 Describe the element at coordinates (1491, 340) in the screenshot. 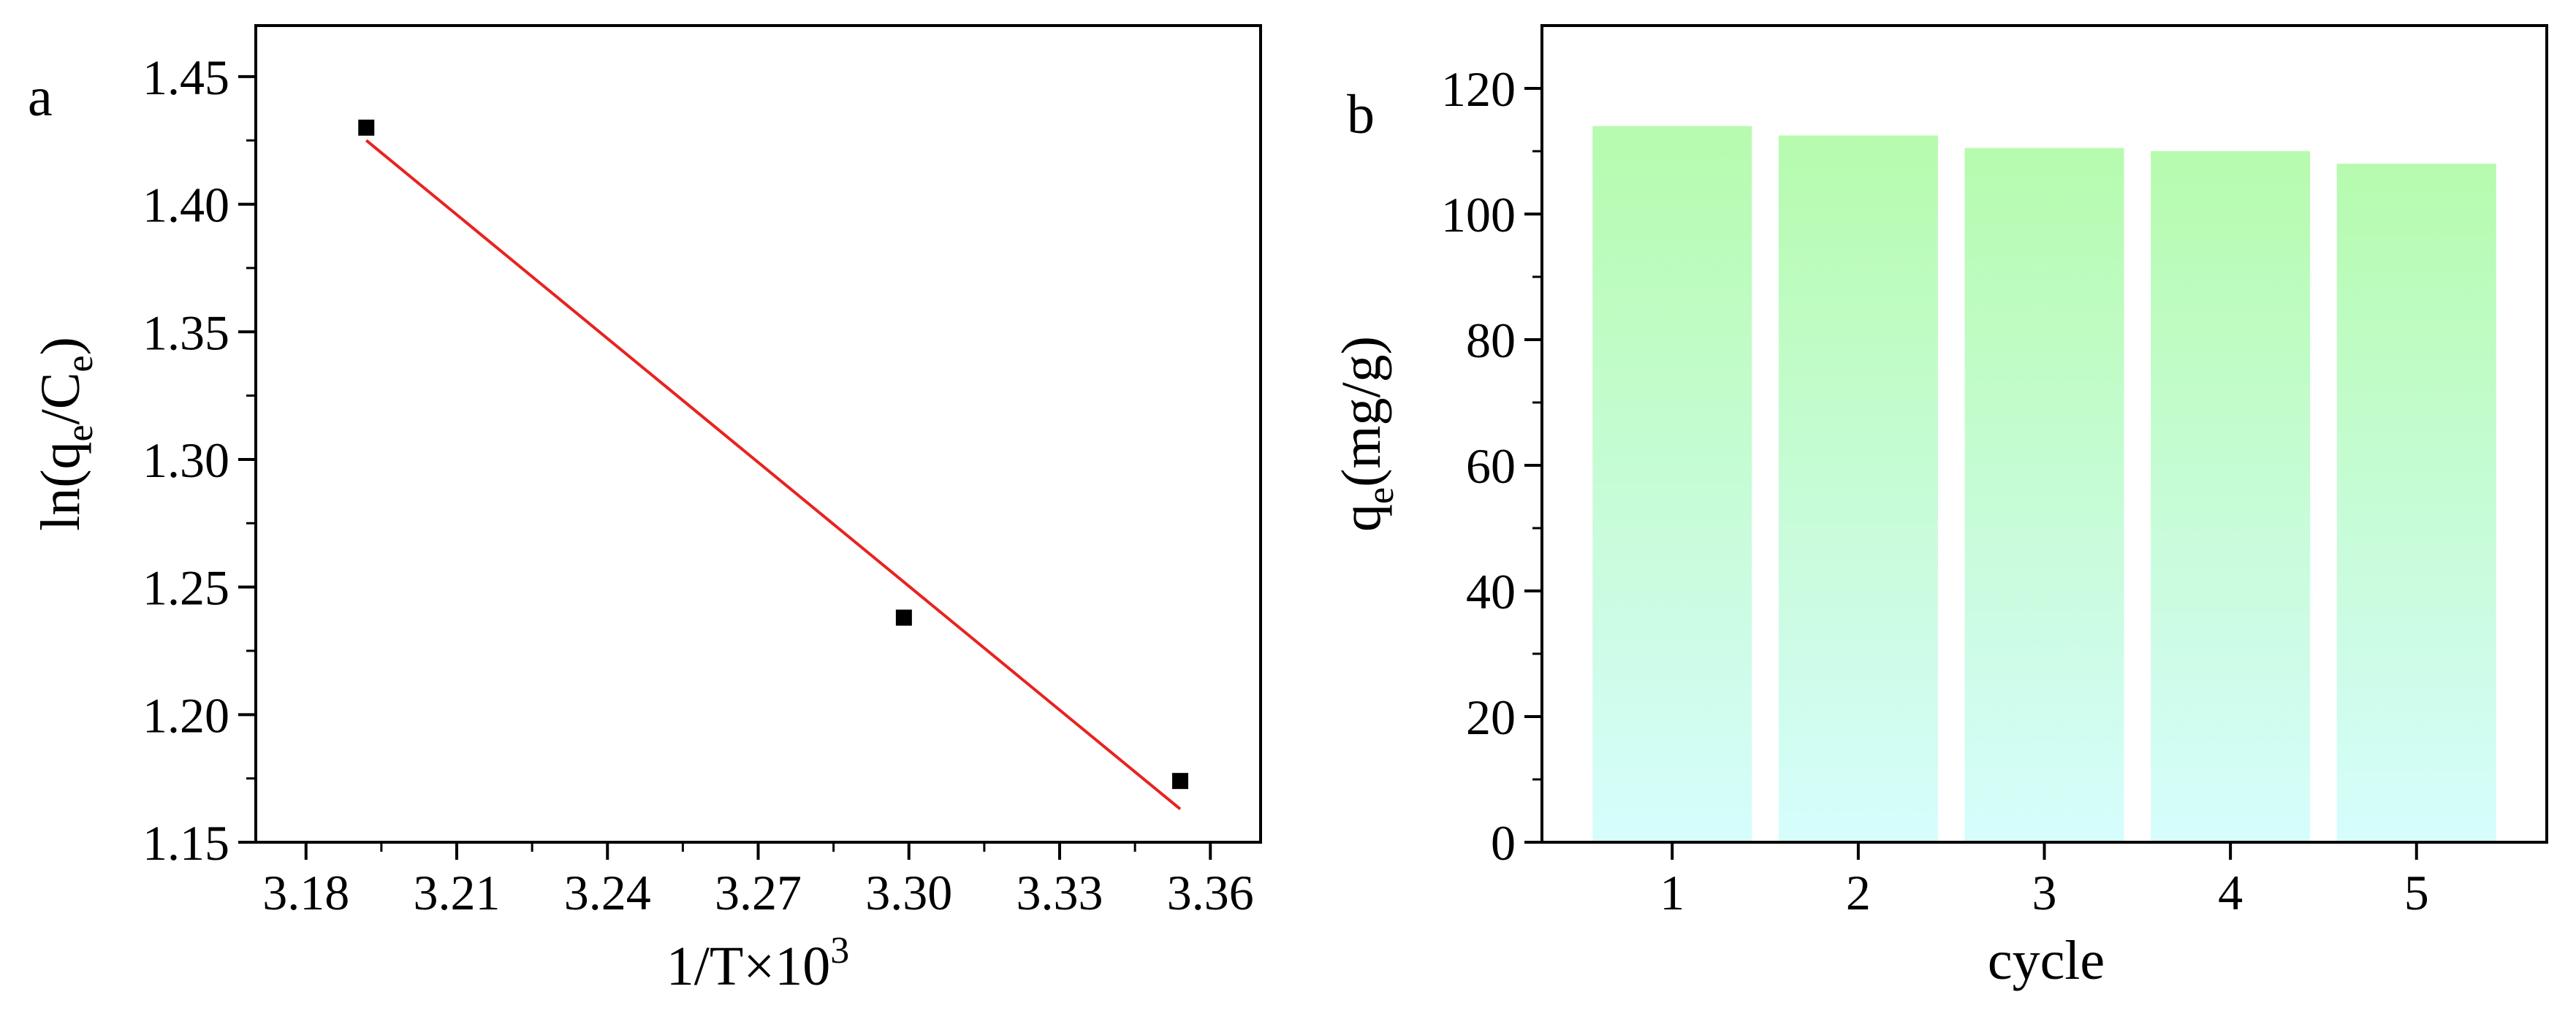

I see `chart-b-y-tick-label: 80` at that location.